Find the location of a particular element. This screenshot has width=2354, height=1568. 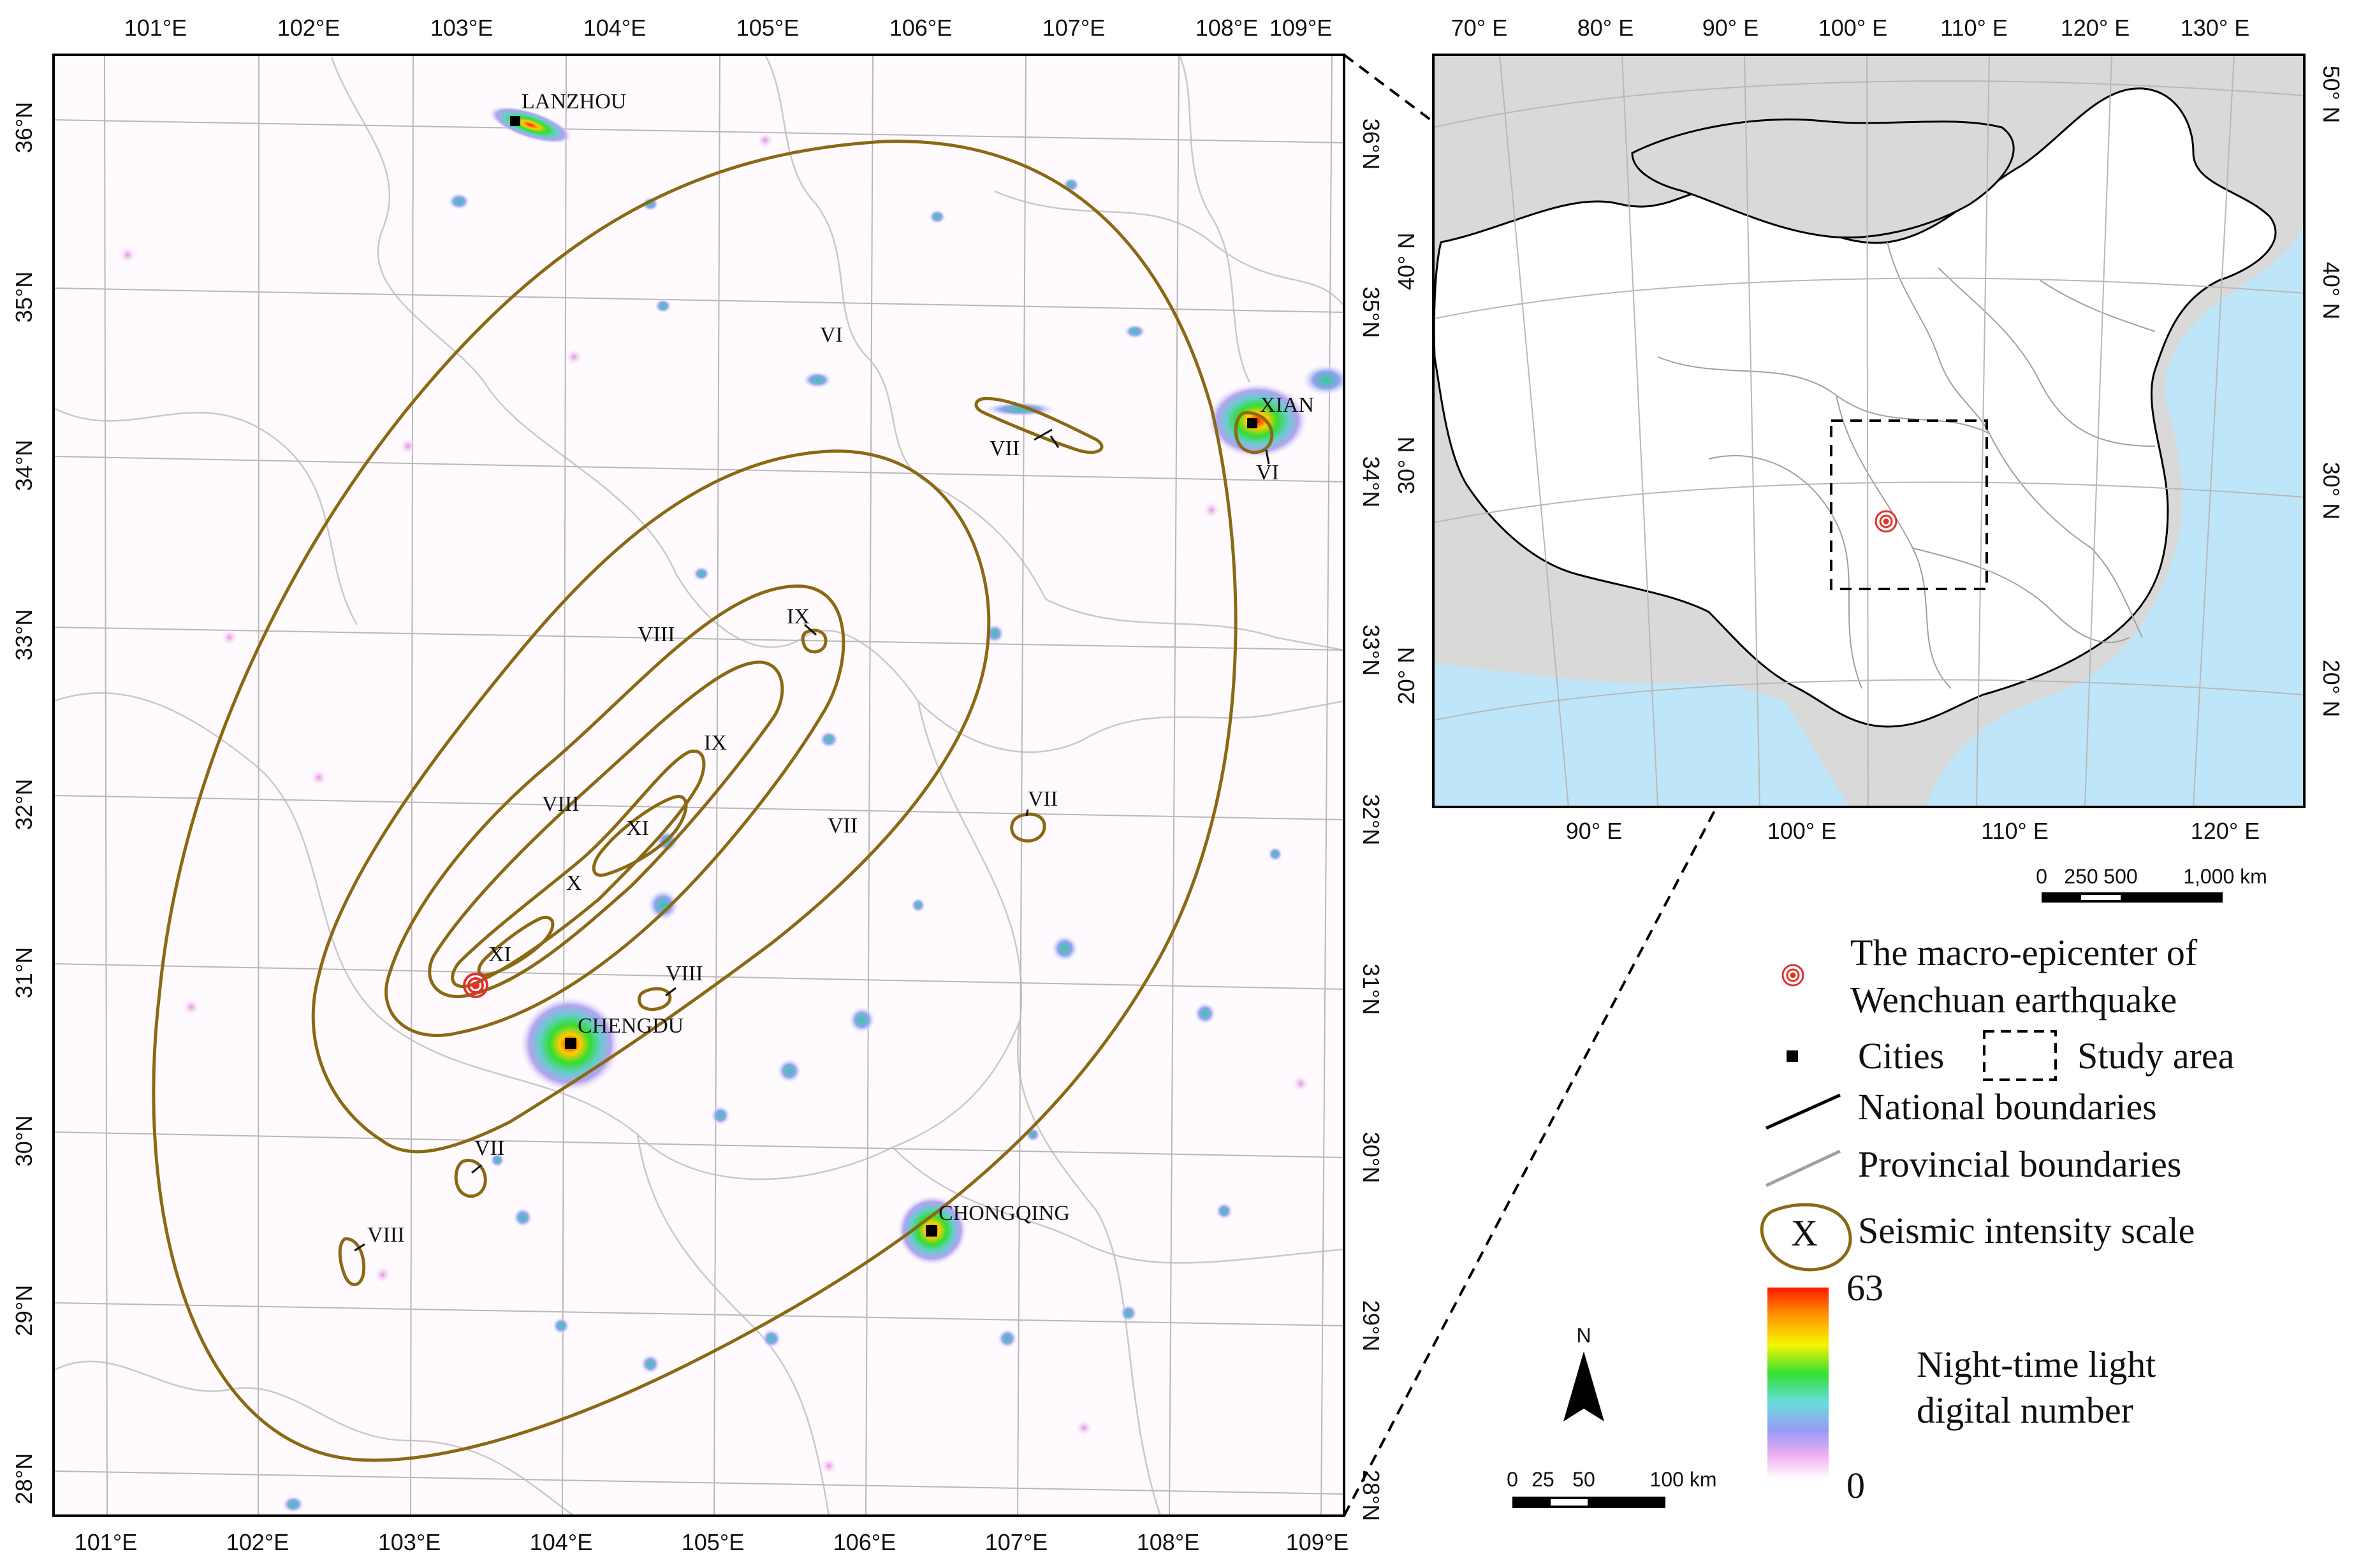

svg-text: 100° E is located at coordinates (1801, 831).